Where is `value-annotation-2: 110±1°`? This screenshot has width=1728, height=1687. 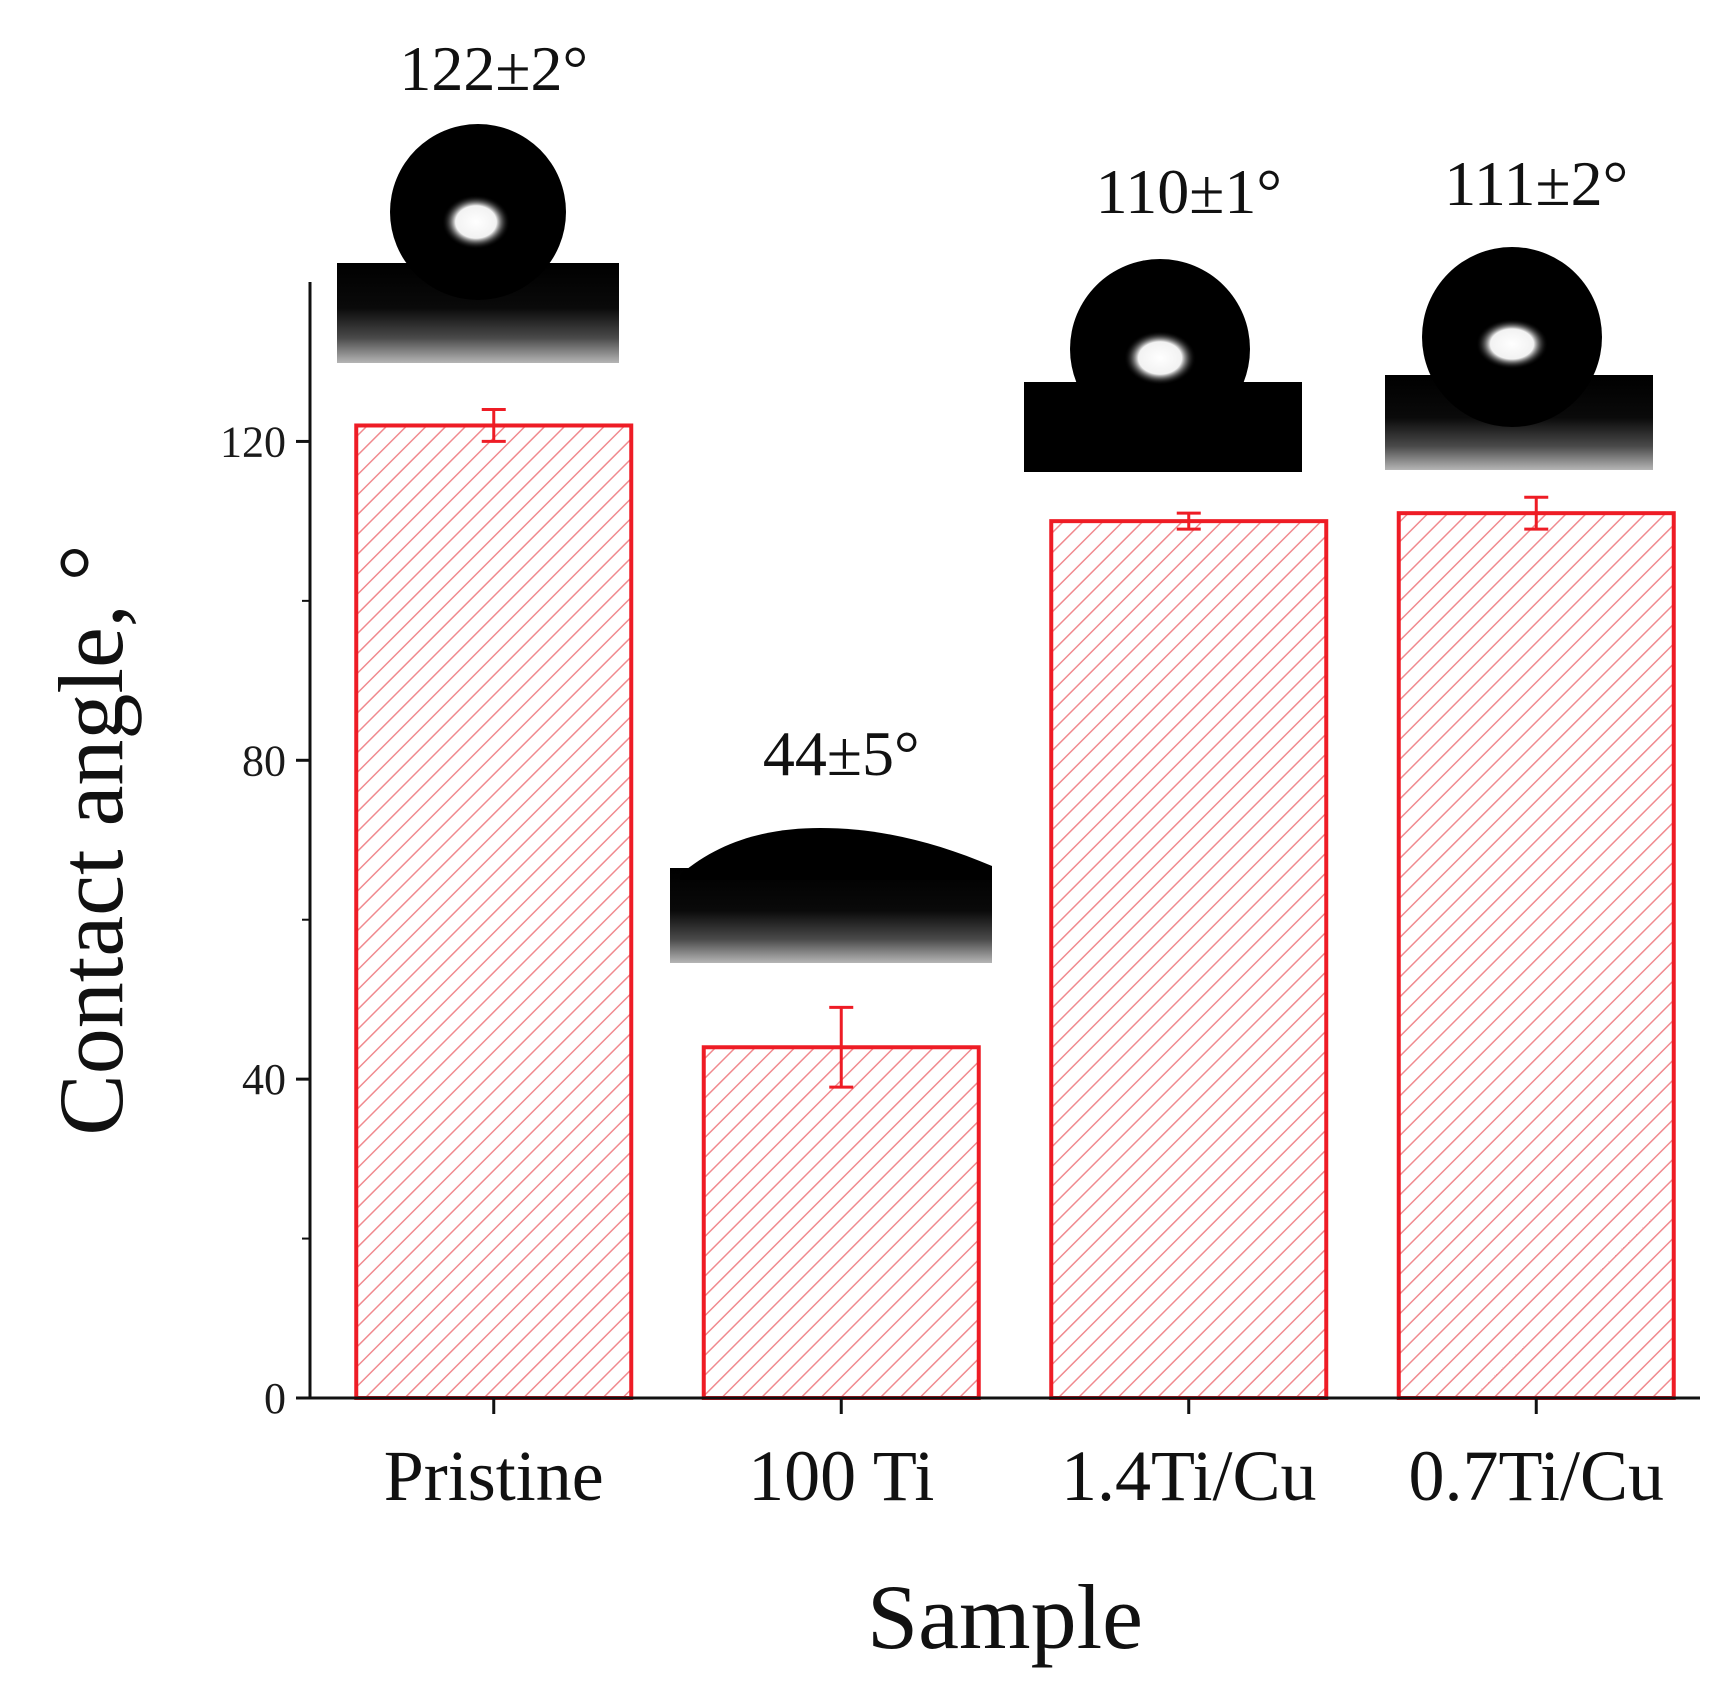
value-annotation-2: 110±1° is located at coordinates (1189, 191).